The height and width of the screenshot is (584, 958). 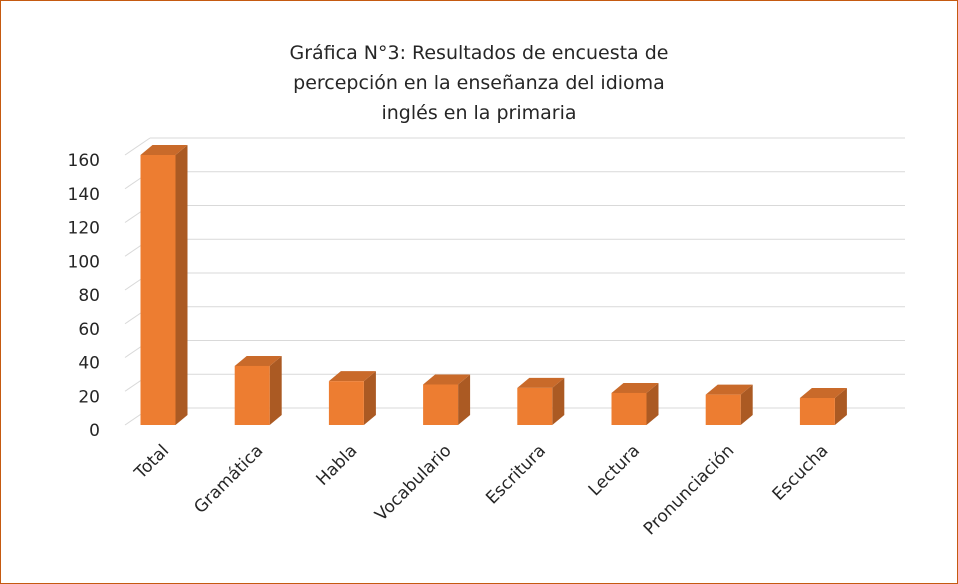 I want to click on x-tick-label: Escucha, so click(x=801, y=473).